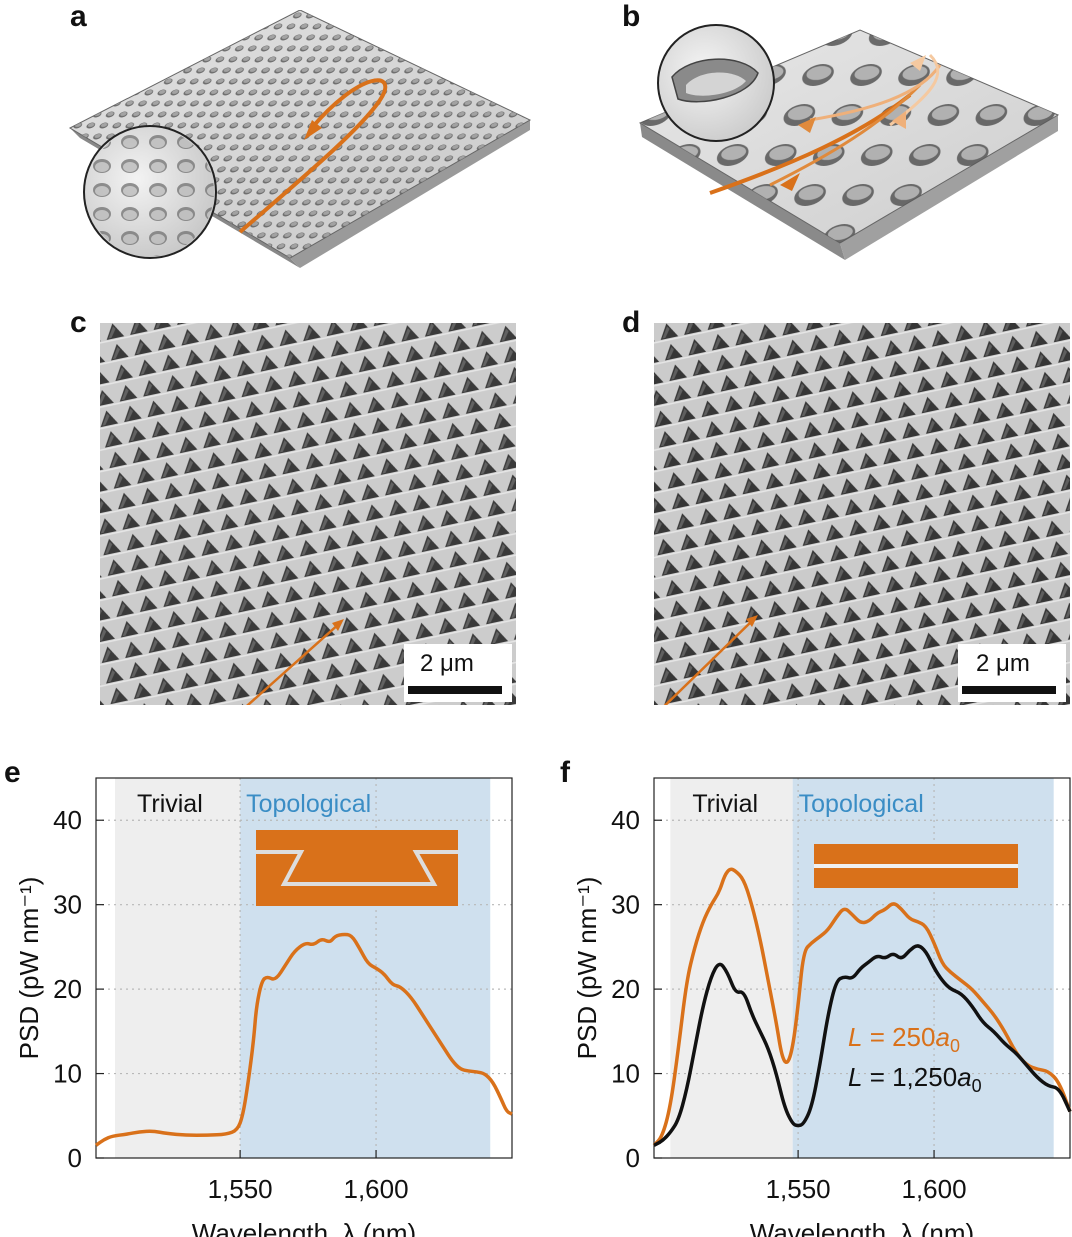  Describe the element at coordinates (1003, 663) in the screenshot. I see `scalebar-label-d: 2 μm` at that location.